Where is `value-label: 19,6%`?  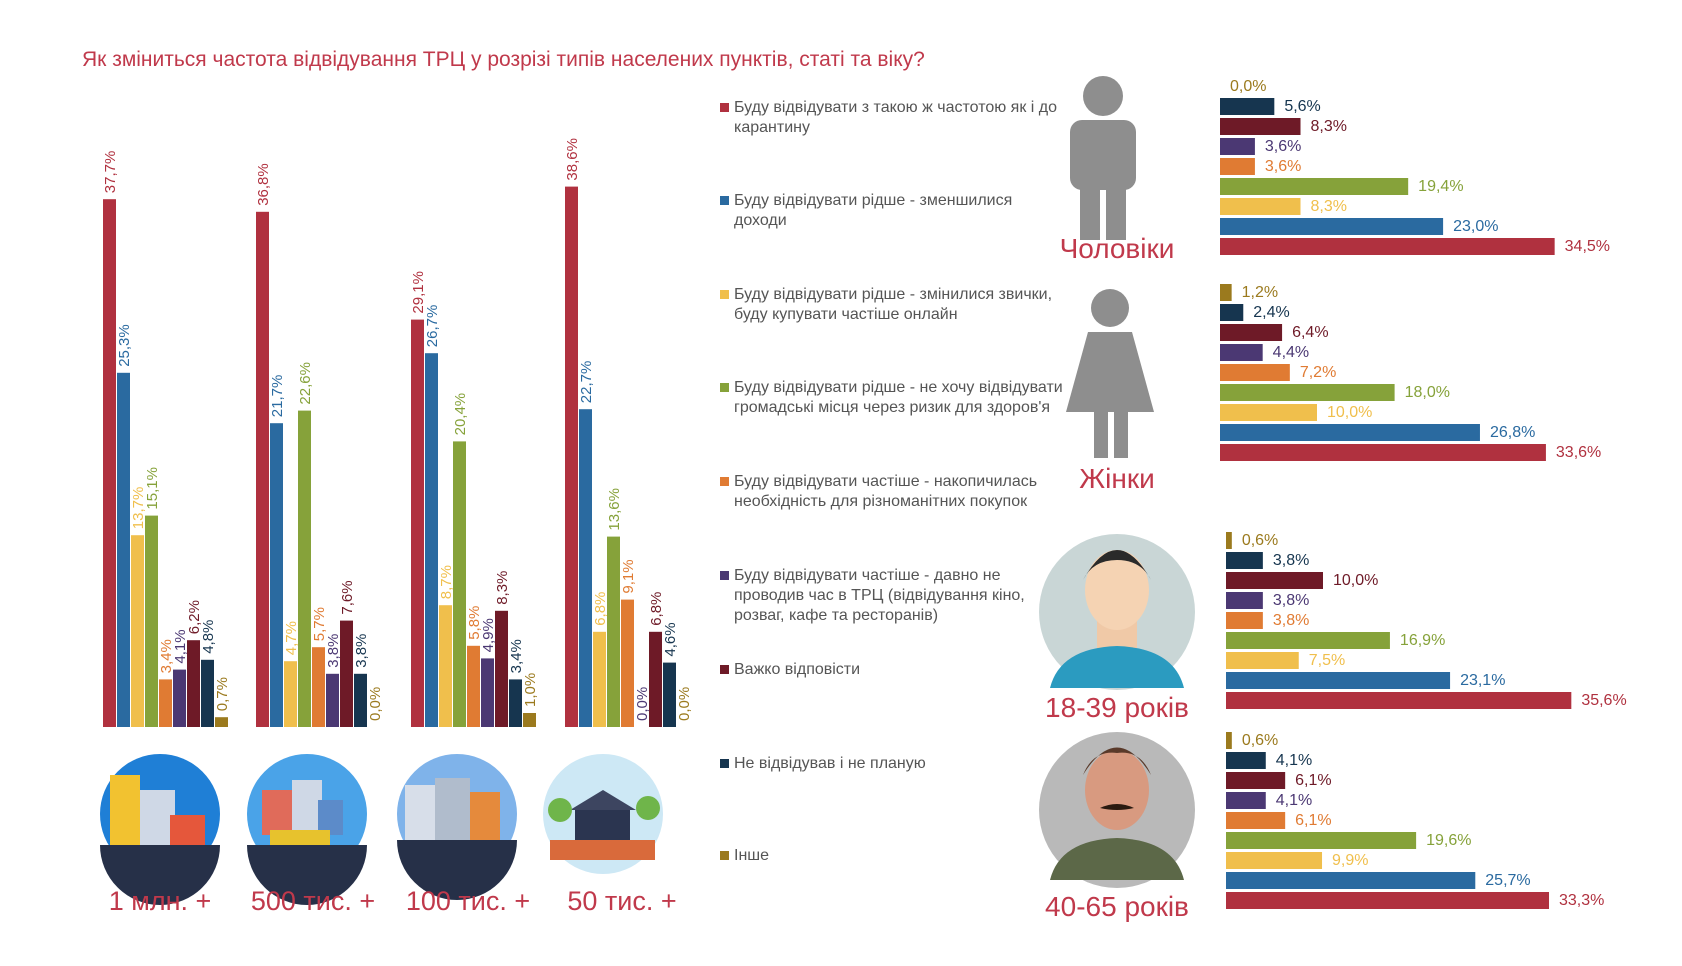 value-label: 19,6% is located at coordinates (1448, 840).